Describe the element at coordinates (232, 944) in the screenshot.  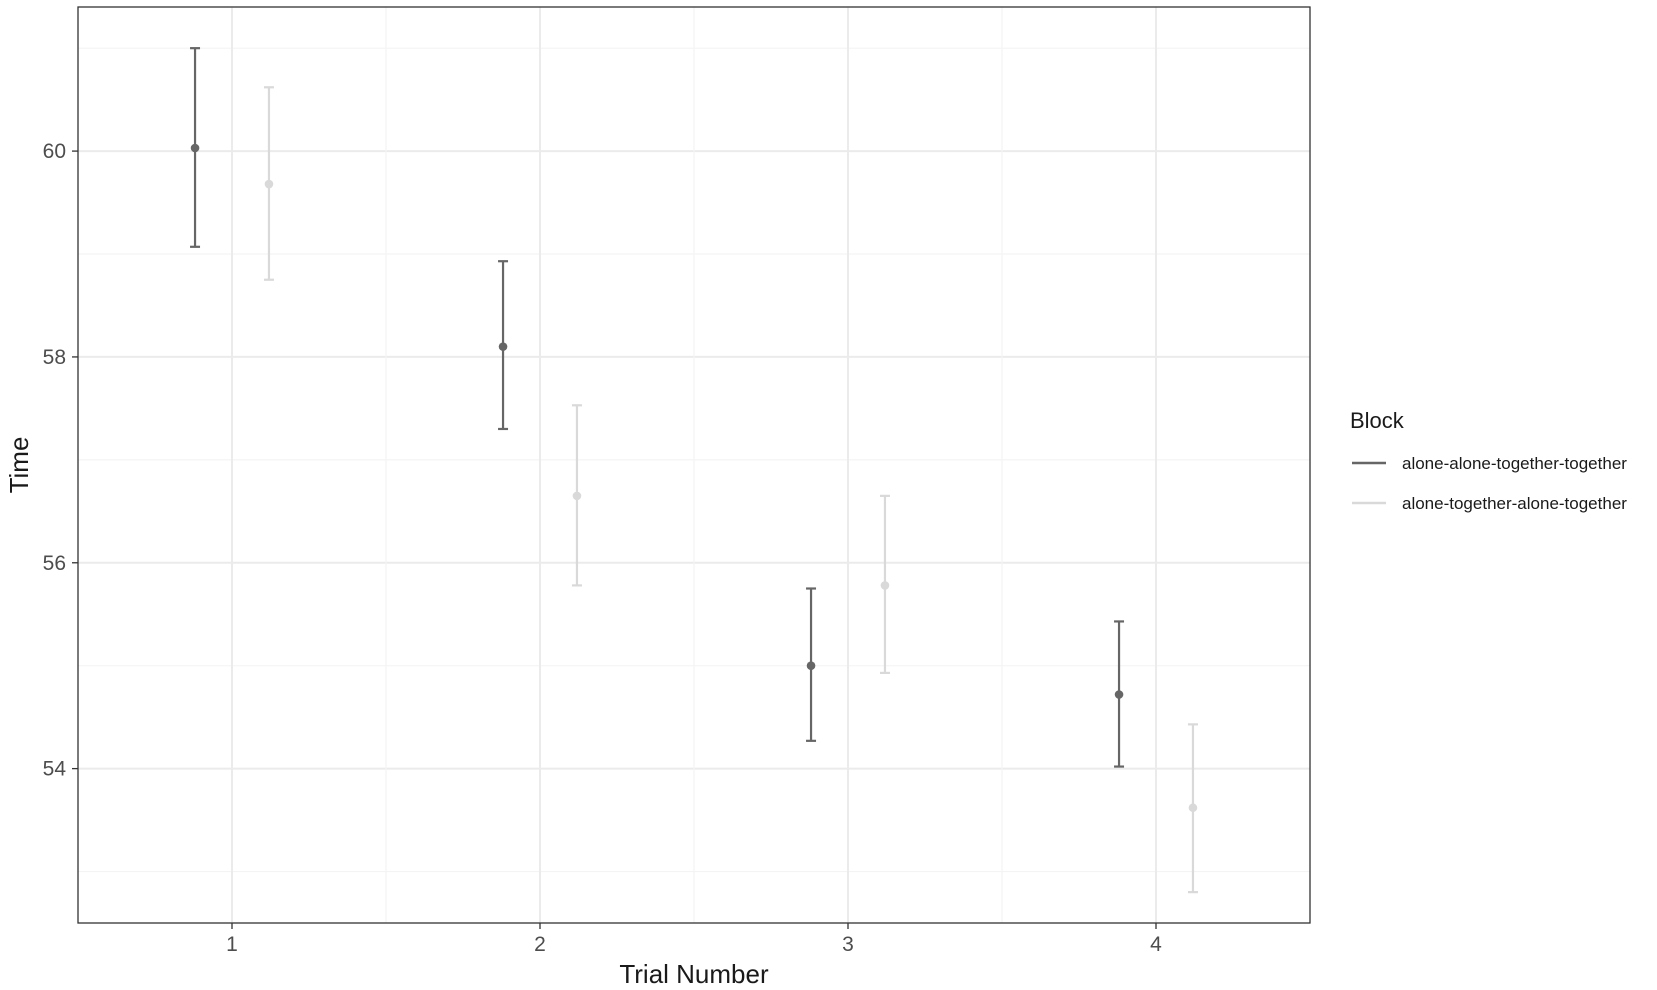
I see `x-tick-label: 1` at that location.